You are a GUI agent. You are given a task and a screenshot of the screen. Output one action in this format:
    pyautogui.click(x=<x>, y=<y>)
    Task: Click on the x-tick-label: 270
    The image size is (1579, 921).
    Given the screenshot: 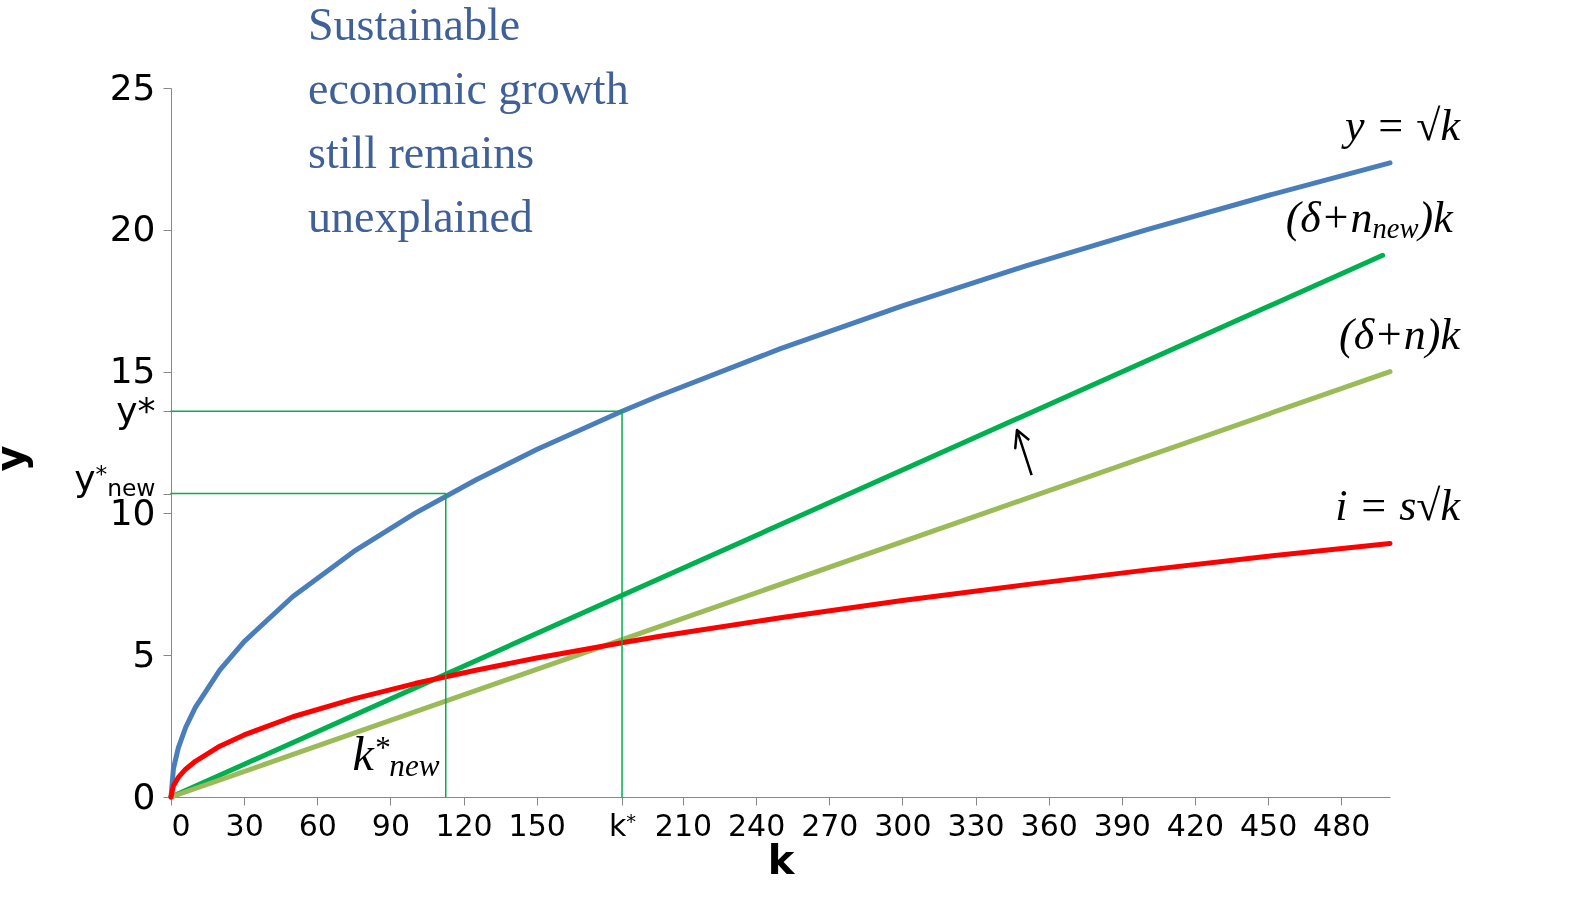 What is the action you would take?
    pyautogui.click(x=830, y=825)
    